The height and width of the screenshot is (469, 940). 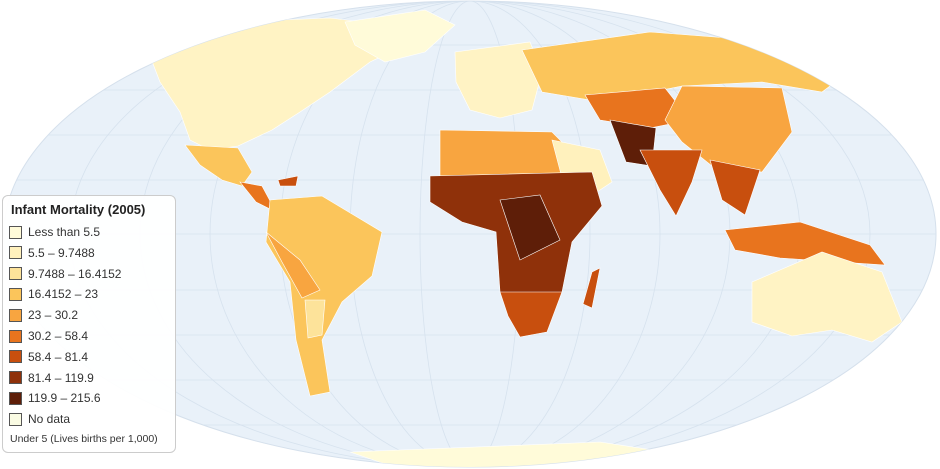 I want to click on legend-item: 23 – 30.2, so click(x=43, y=315).